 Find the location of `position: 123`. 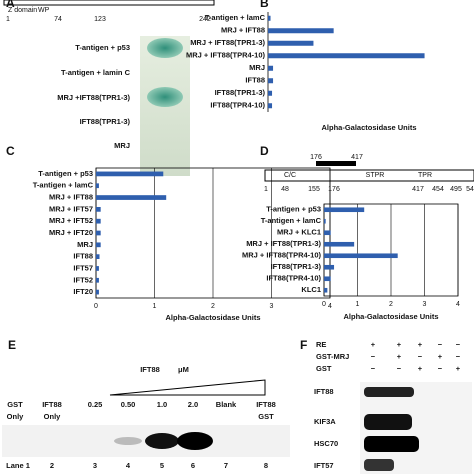

position: 123 is located at coordinates (100, 19).